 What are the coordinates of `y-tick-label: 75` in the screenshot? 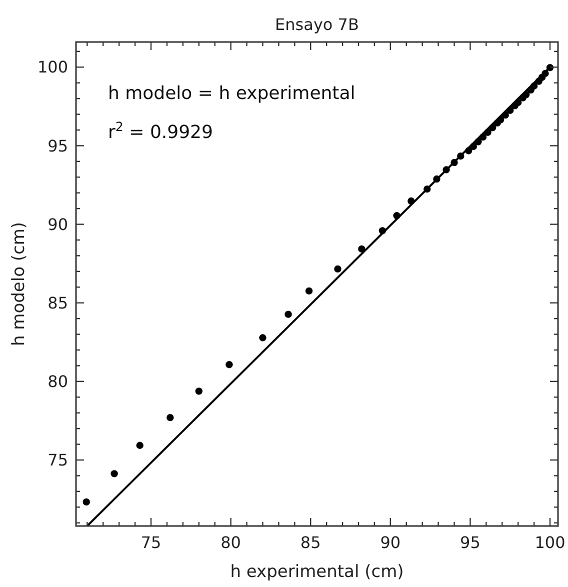 It's located at (58, 460).